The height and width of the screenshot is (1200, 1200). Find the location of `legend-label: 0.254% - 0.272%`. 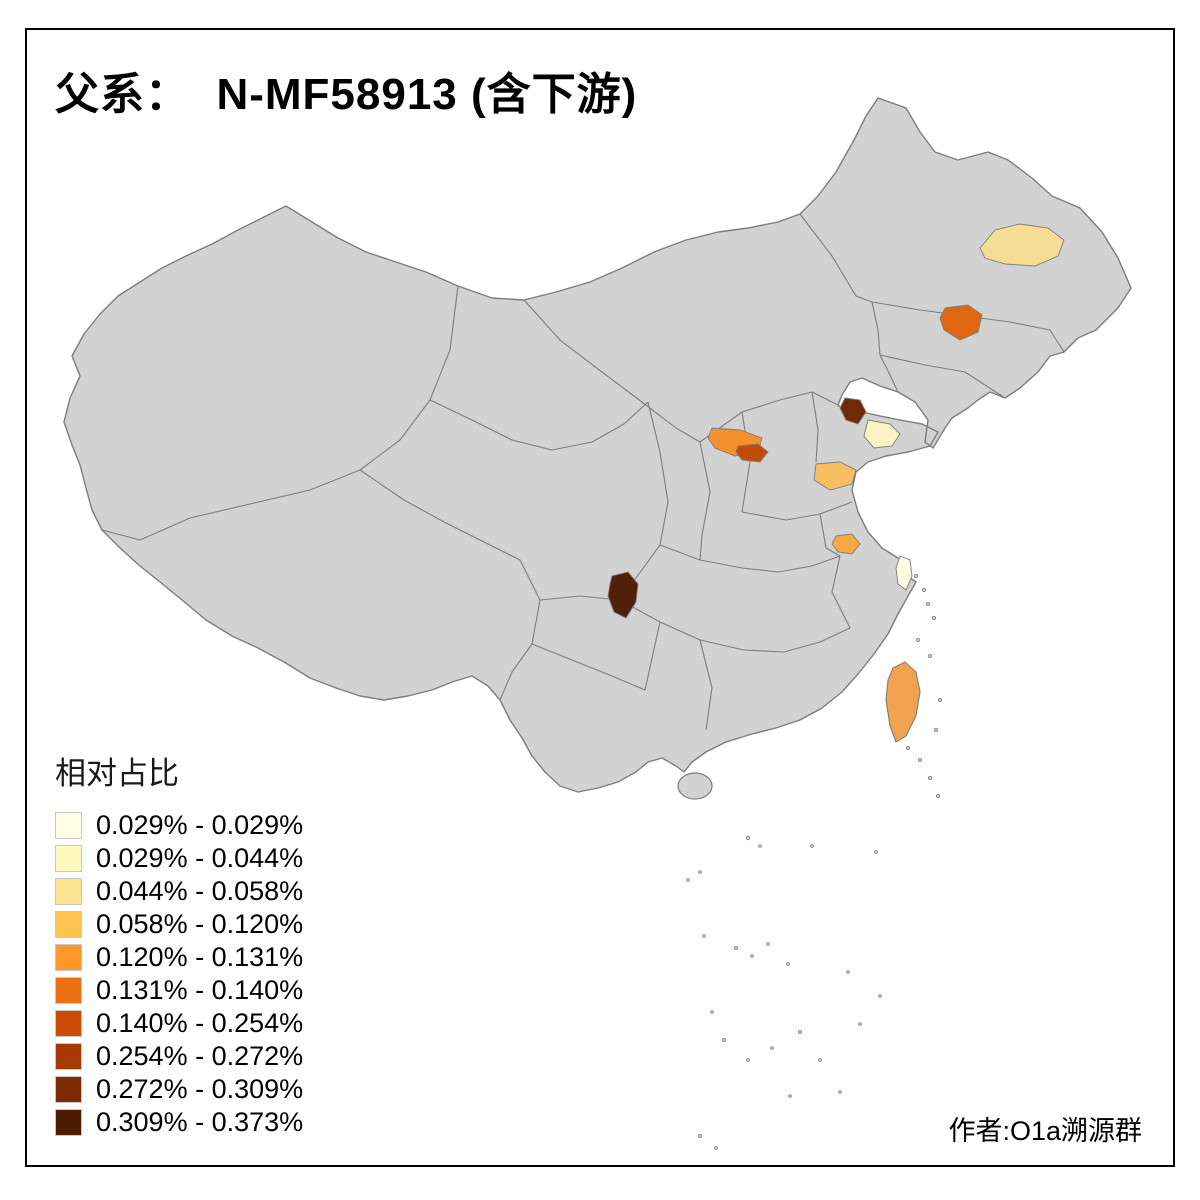

legend-label: 0.254% - 0.272% is located at coordinates (200, 1056).